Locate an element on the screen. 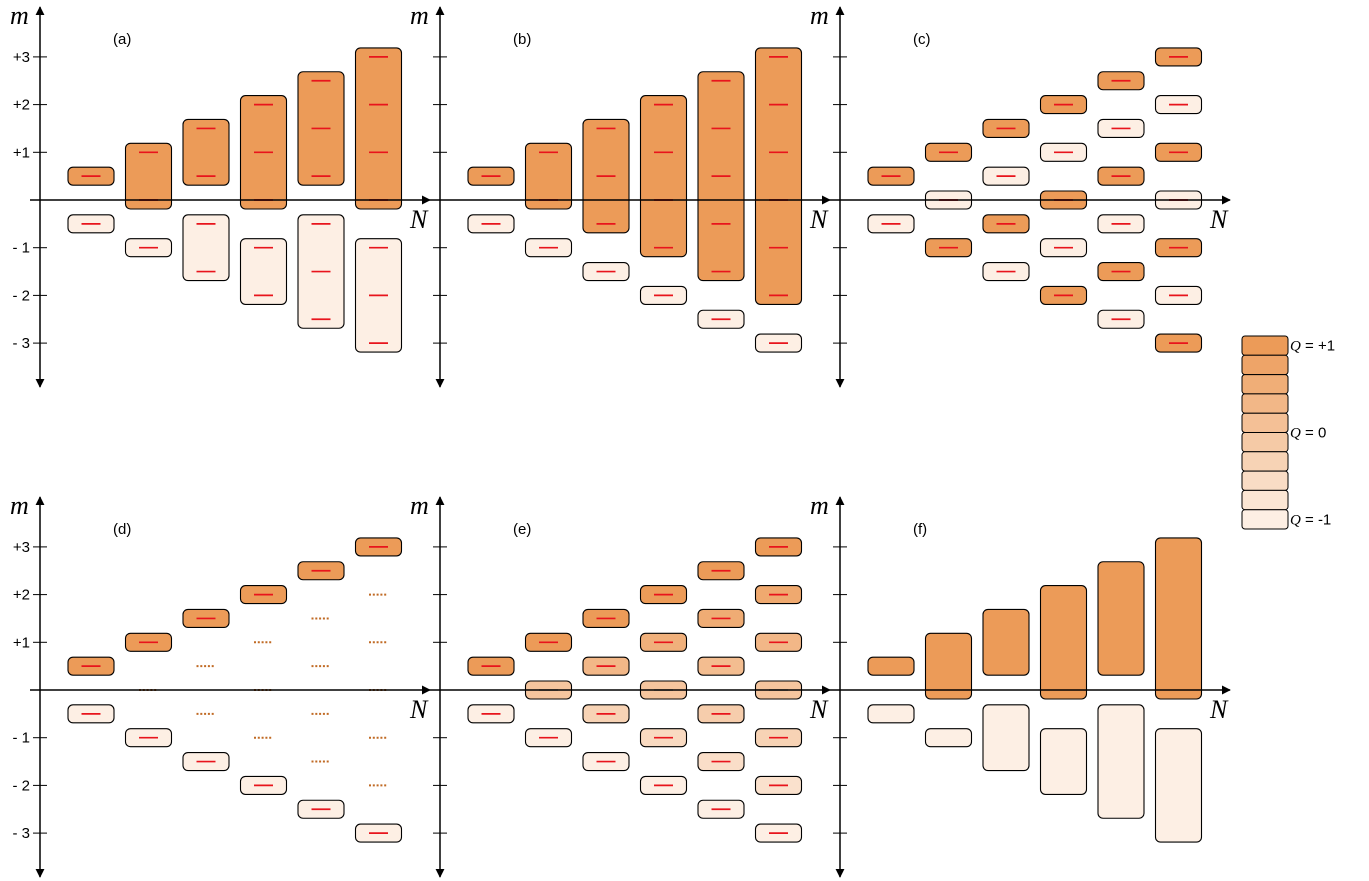  legend-label: Q = -1 is located at coordinates (1310, 519).